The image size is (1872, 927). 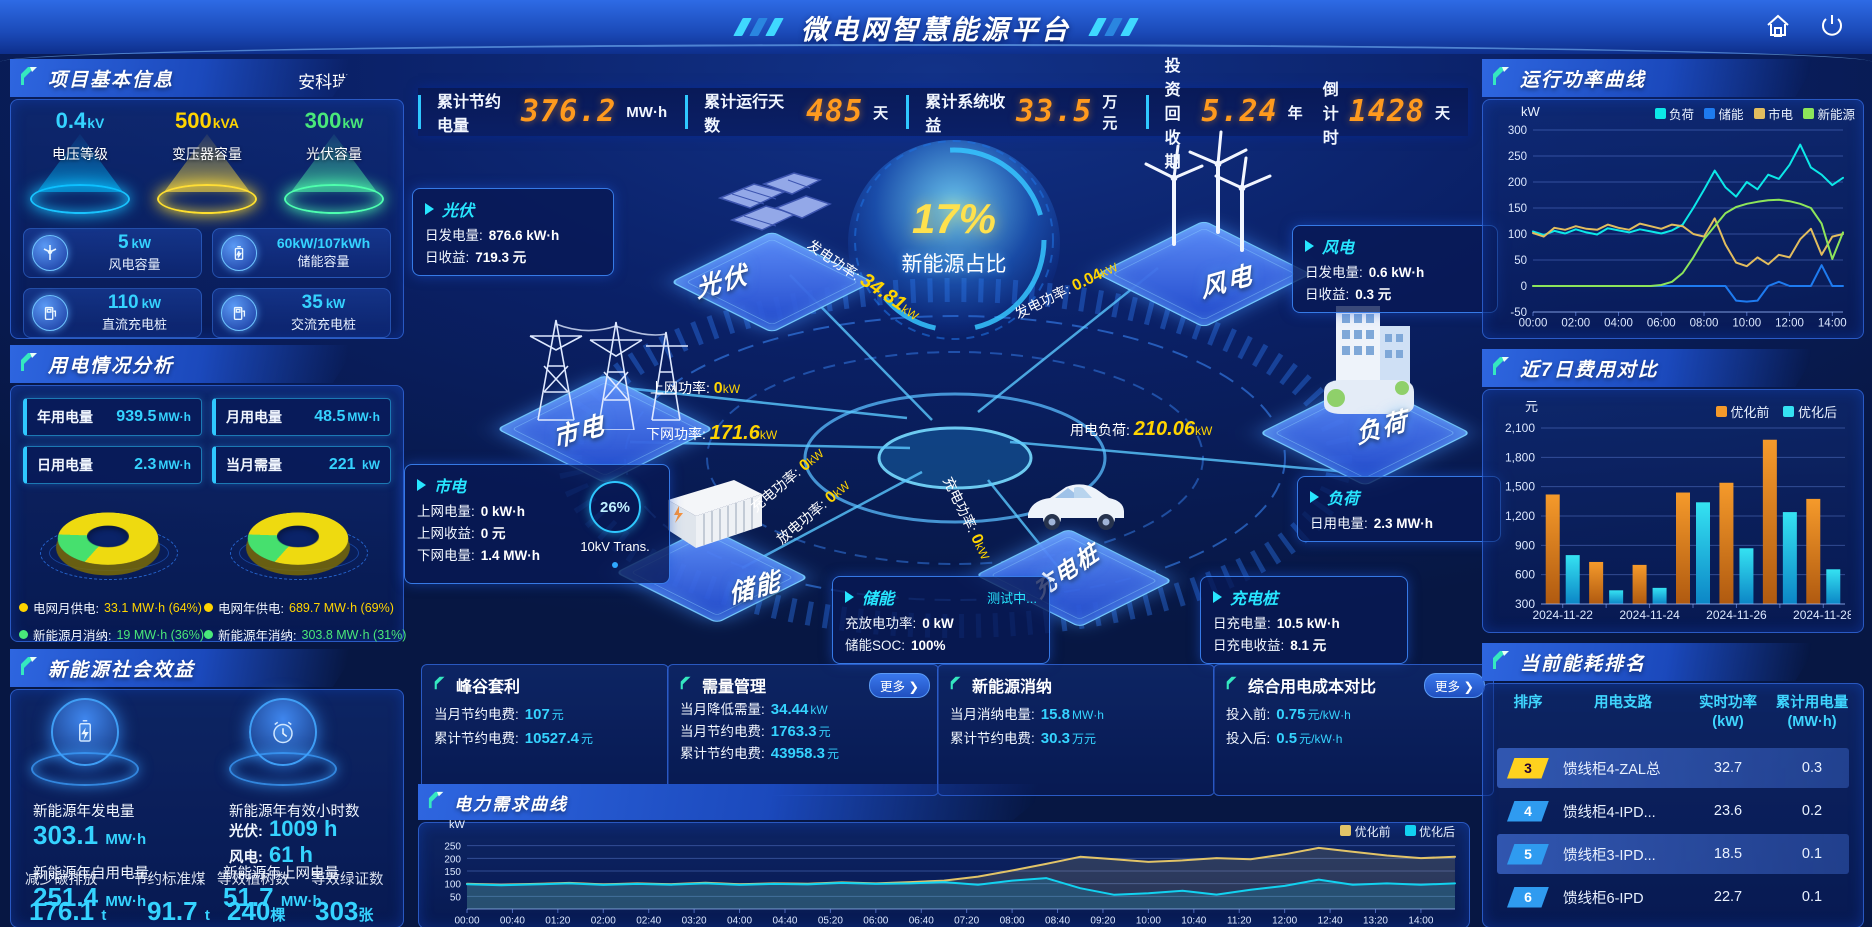 I want to click on rank-badge: 6, so click(x=1528, y=897).